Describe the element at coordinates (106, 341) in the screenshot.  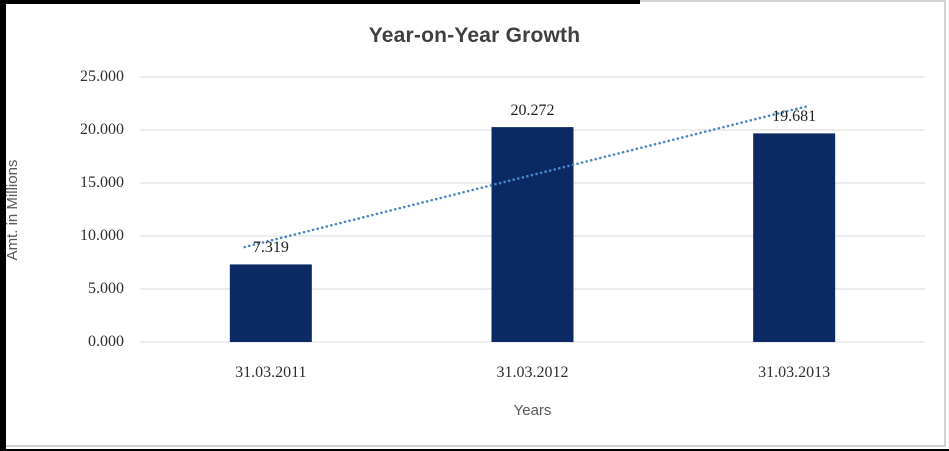
I see `y-tick-label: 0.000` at that location.